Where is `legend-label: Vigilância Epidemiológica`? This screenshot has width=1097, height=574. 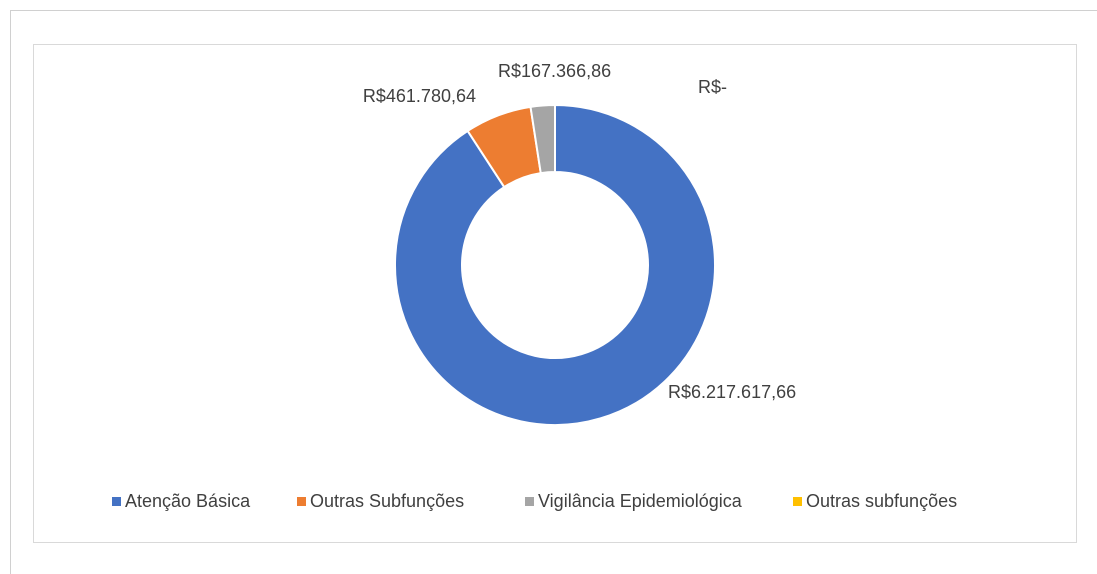
legend-label: Vigilância Epidemiológica is located at coordinates (640, 501).